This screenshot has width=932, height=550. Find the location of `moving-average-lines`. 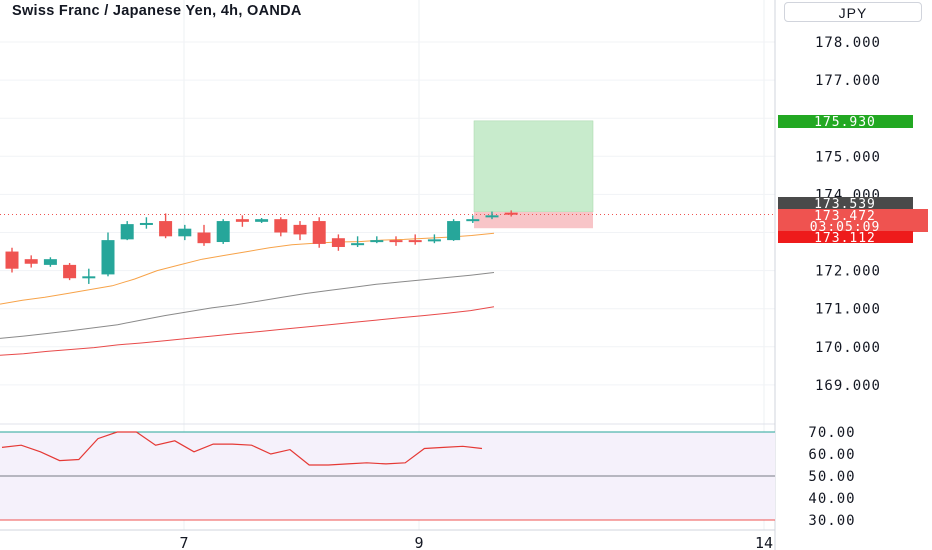

moving-average-lines is located at coordinates (247, 294).